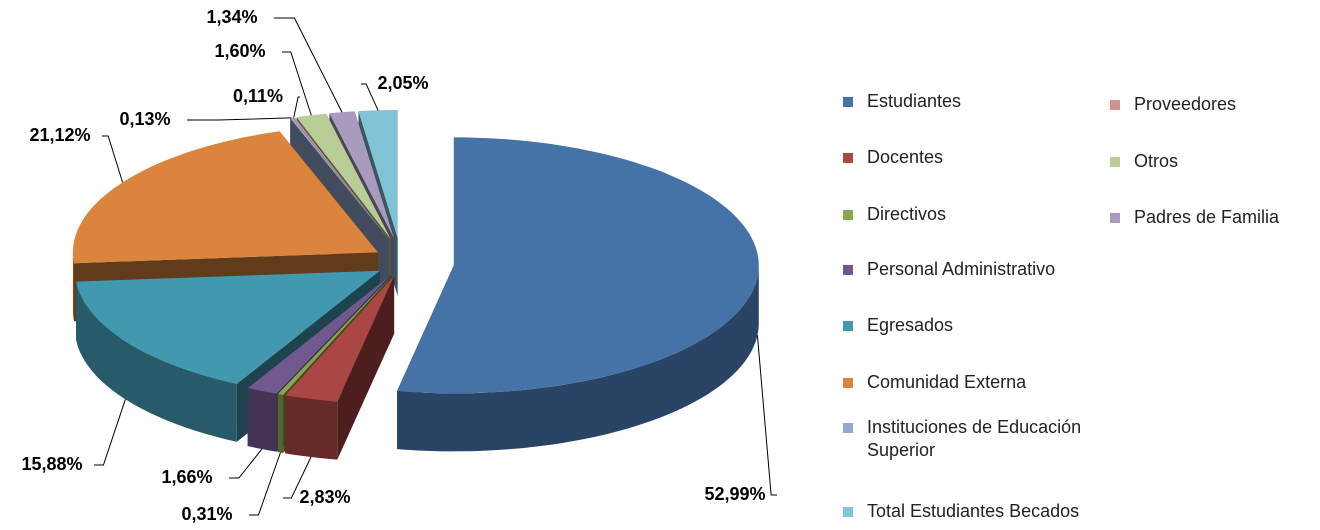 The image size is (1320, 530). Describe the element at coordinates (734, 494) in the screenshot. I see `data-label: 52,99%` at that location.